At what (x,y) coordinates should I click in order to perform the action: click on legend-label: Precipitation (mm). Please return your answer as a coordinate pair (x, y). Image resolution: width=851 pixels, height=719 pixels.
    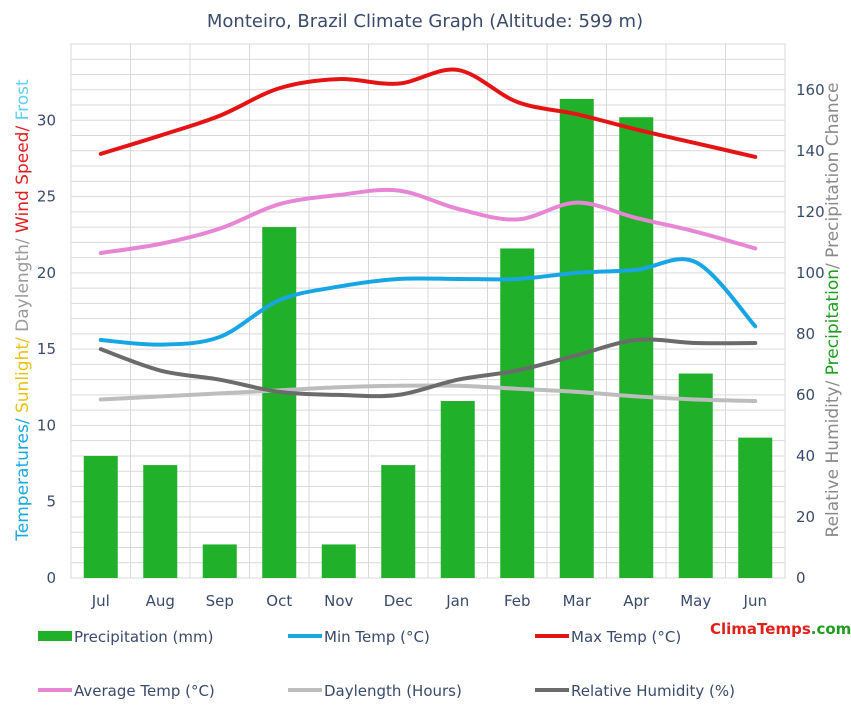
    Looking at the image, I should click on (143, 637).